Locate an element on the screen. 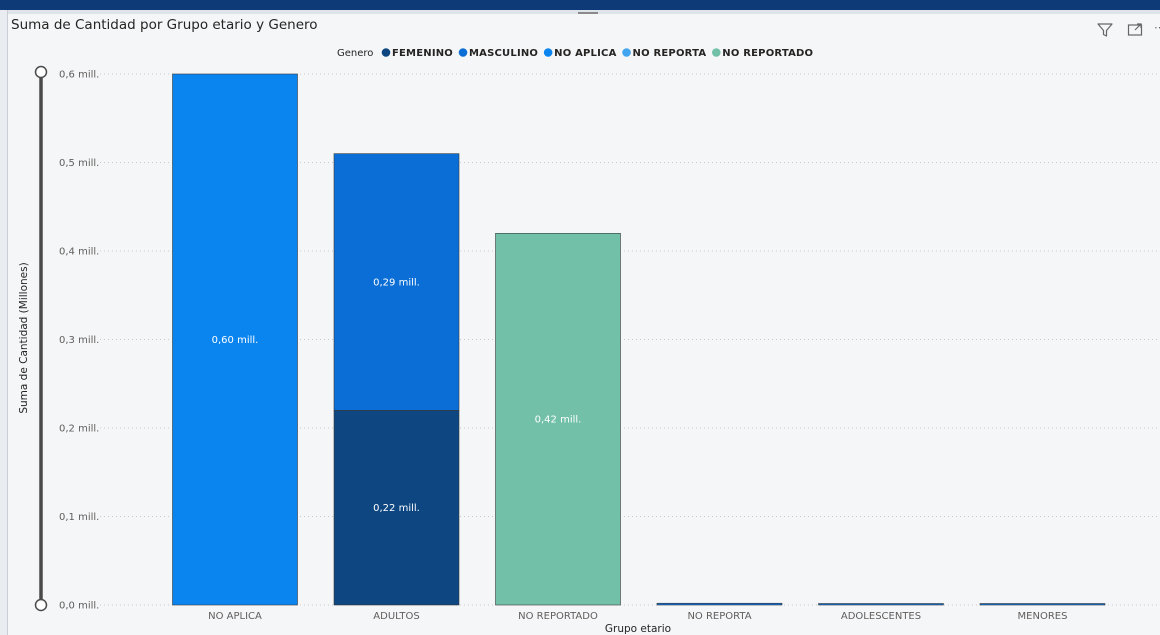 This screenshot has width=1160, height=635. x-tick-label: NO REPORTA is located at coordinates (719, 616).